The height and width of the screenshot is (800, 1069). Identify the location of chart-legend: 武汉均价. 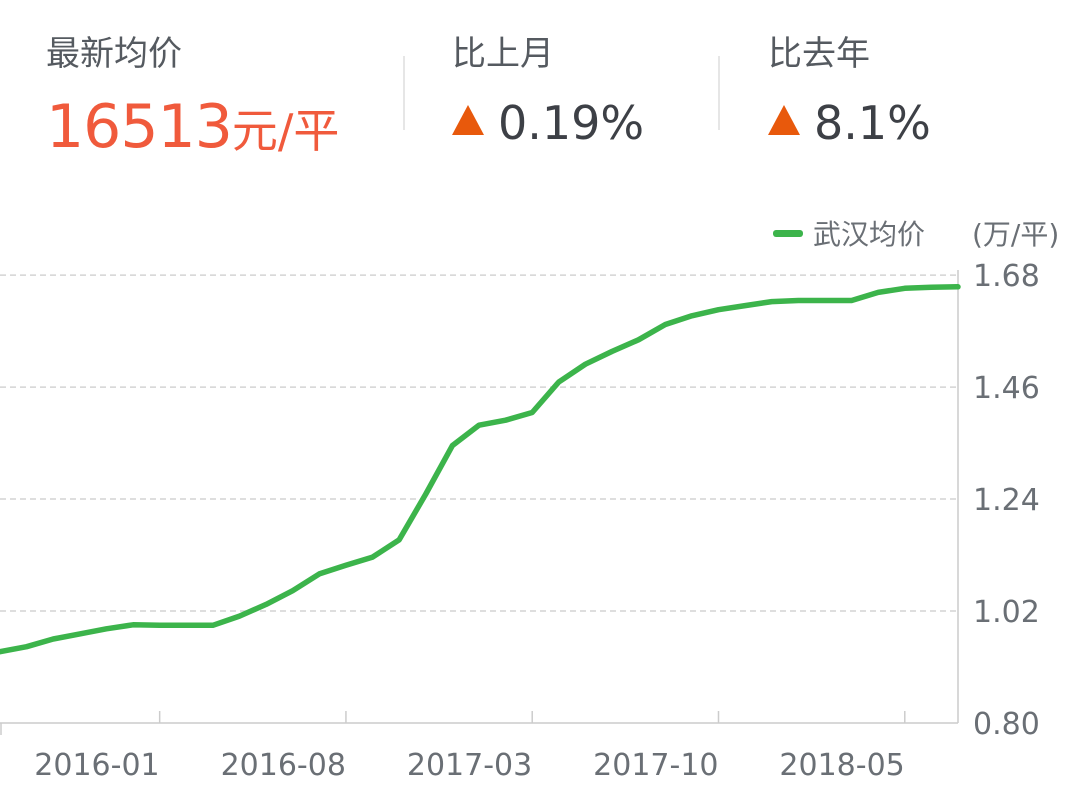
(849, 234).